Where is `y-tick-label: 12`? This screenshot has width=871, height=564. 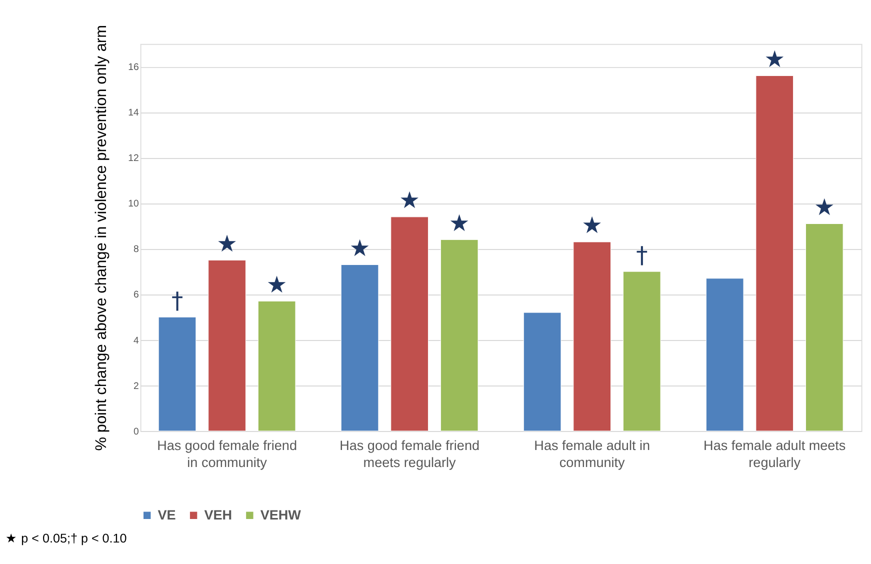
y-tick-label: 12 is located at coordinates (133, 158).